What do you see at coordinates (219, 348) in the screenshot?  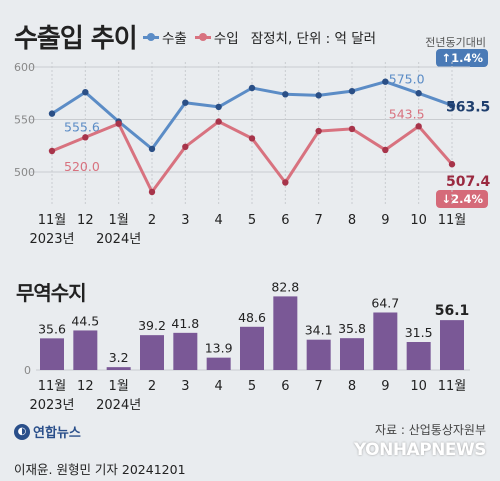 I see `bar-value-label: 13.9` at bounding box center [219, 348].